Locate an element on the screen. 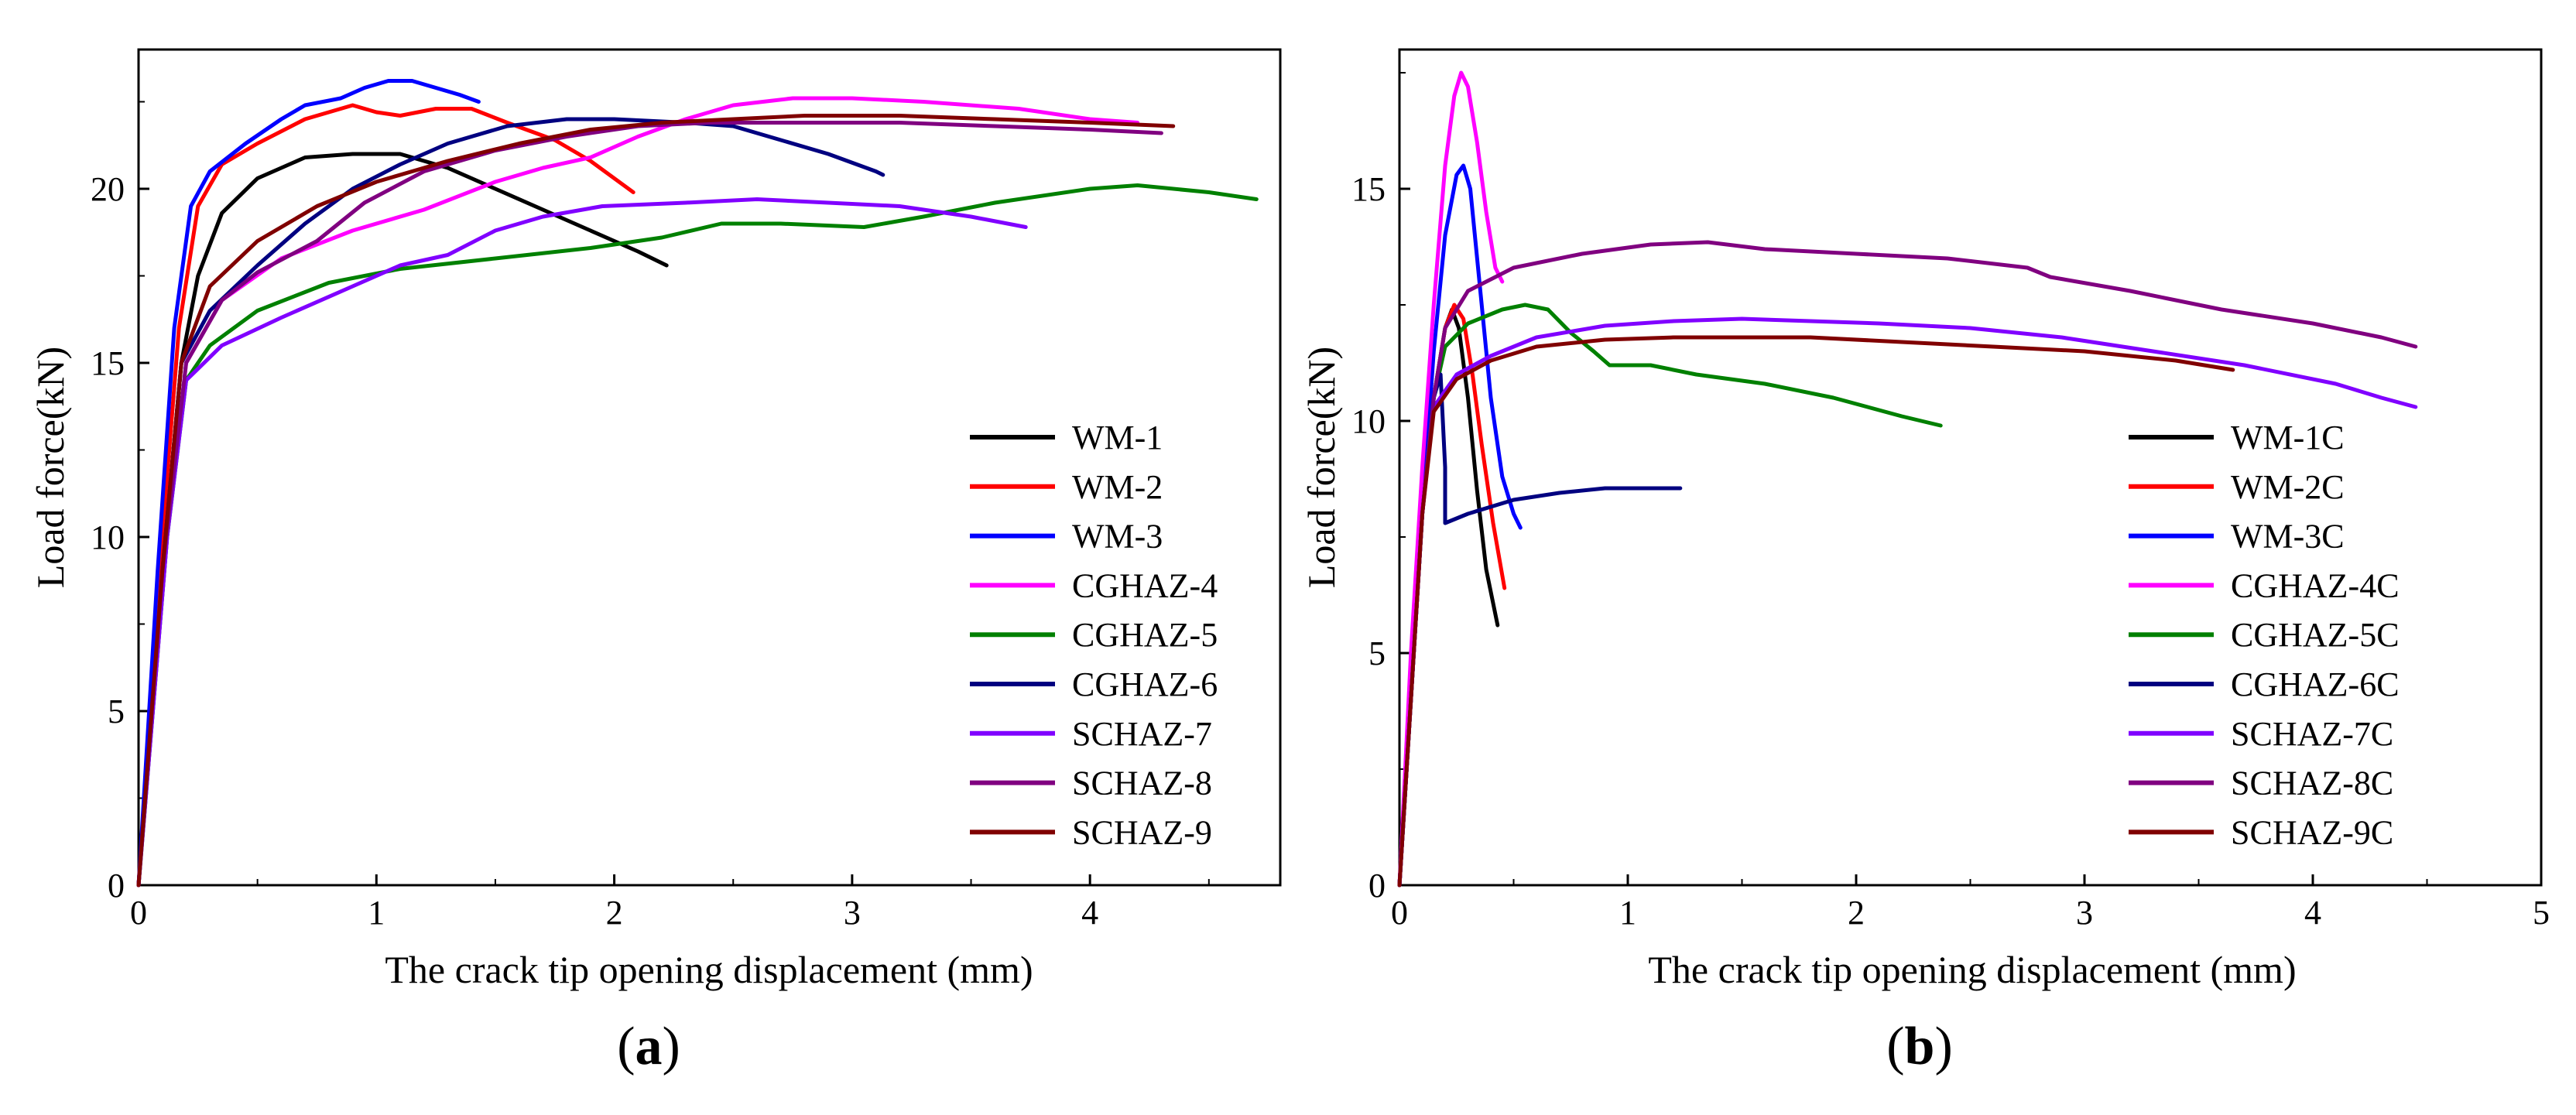  legend-label-b-2: WM-2C is located at coordinates (2288, 487).